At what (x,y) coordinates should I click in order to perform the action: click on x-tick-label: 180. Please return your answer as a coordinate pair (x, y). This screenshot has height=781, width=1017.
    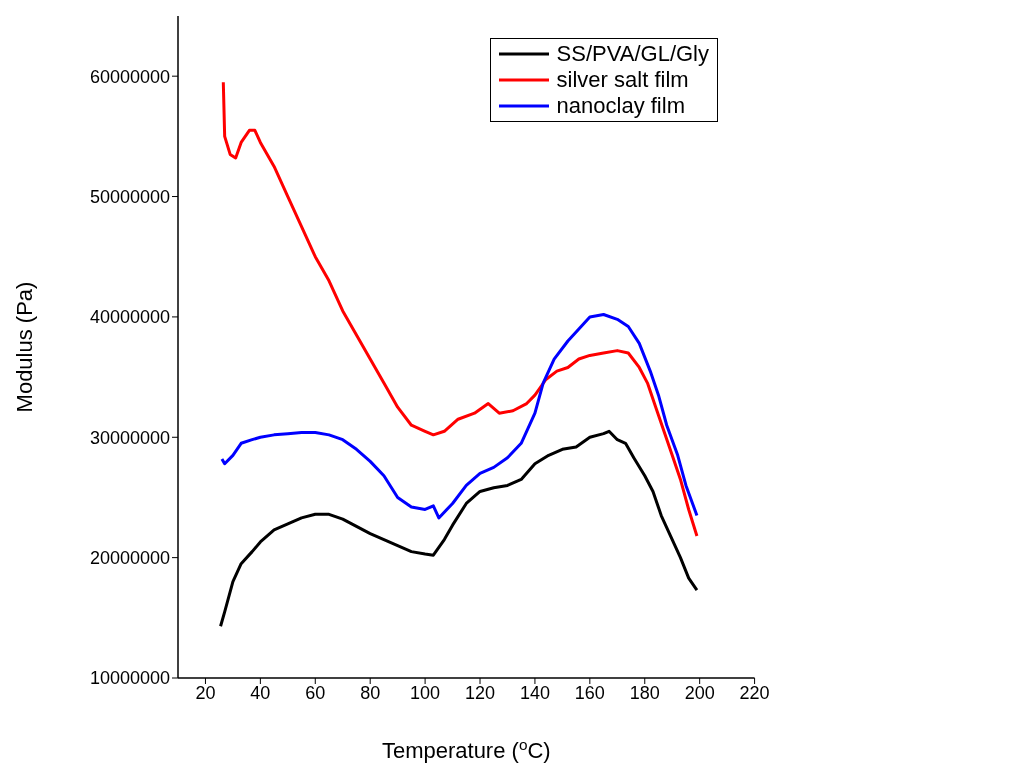
    Looking at the image, I should click on (644, 692).